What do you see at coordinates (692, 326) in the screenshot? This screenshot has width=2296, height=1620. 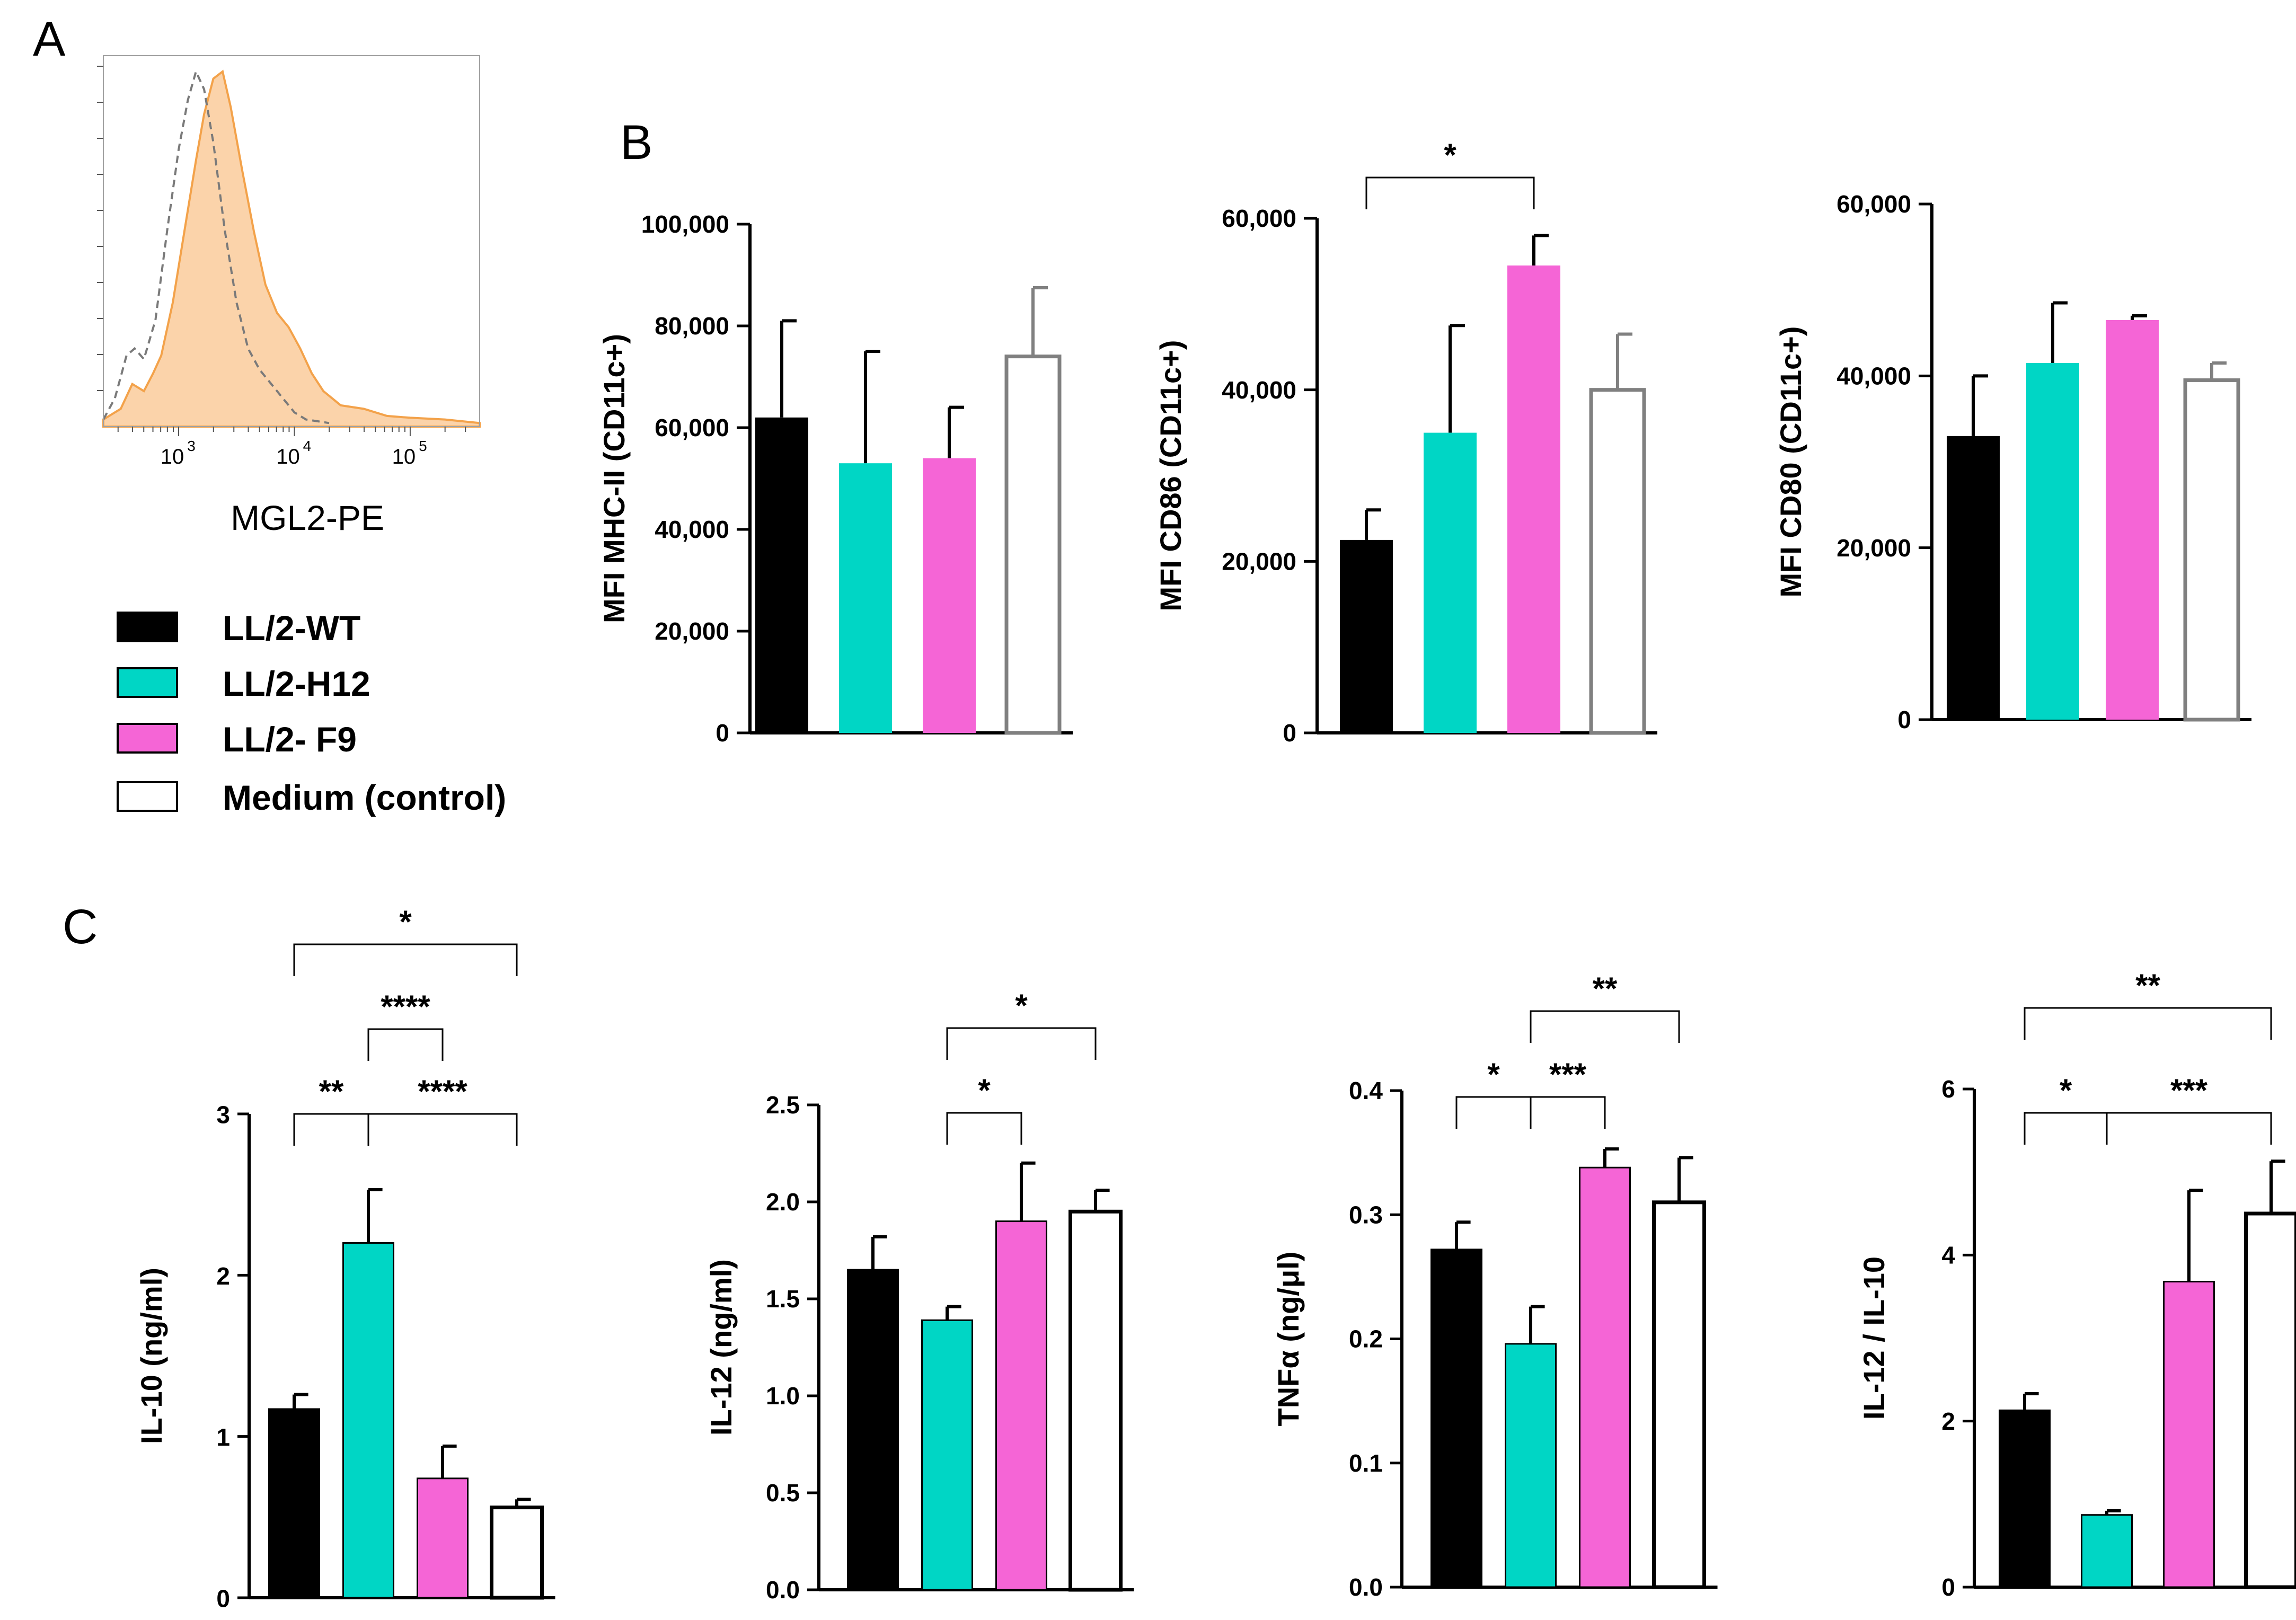 I see `y-tick-label: 80,000` at bounding box center [692, 326].